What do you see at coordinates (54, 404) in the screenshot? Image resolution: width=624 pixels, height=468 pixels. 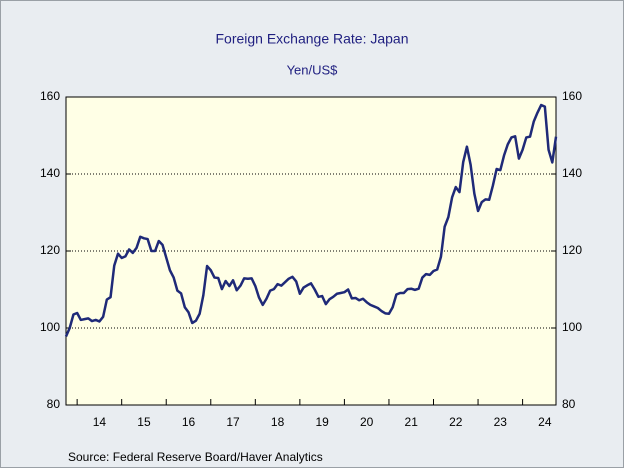 I see `y-tick-label: 80` at bounding box center [54, 404].